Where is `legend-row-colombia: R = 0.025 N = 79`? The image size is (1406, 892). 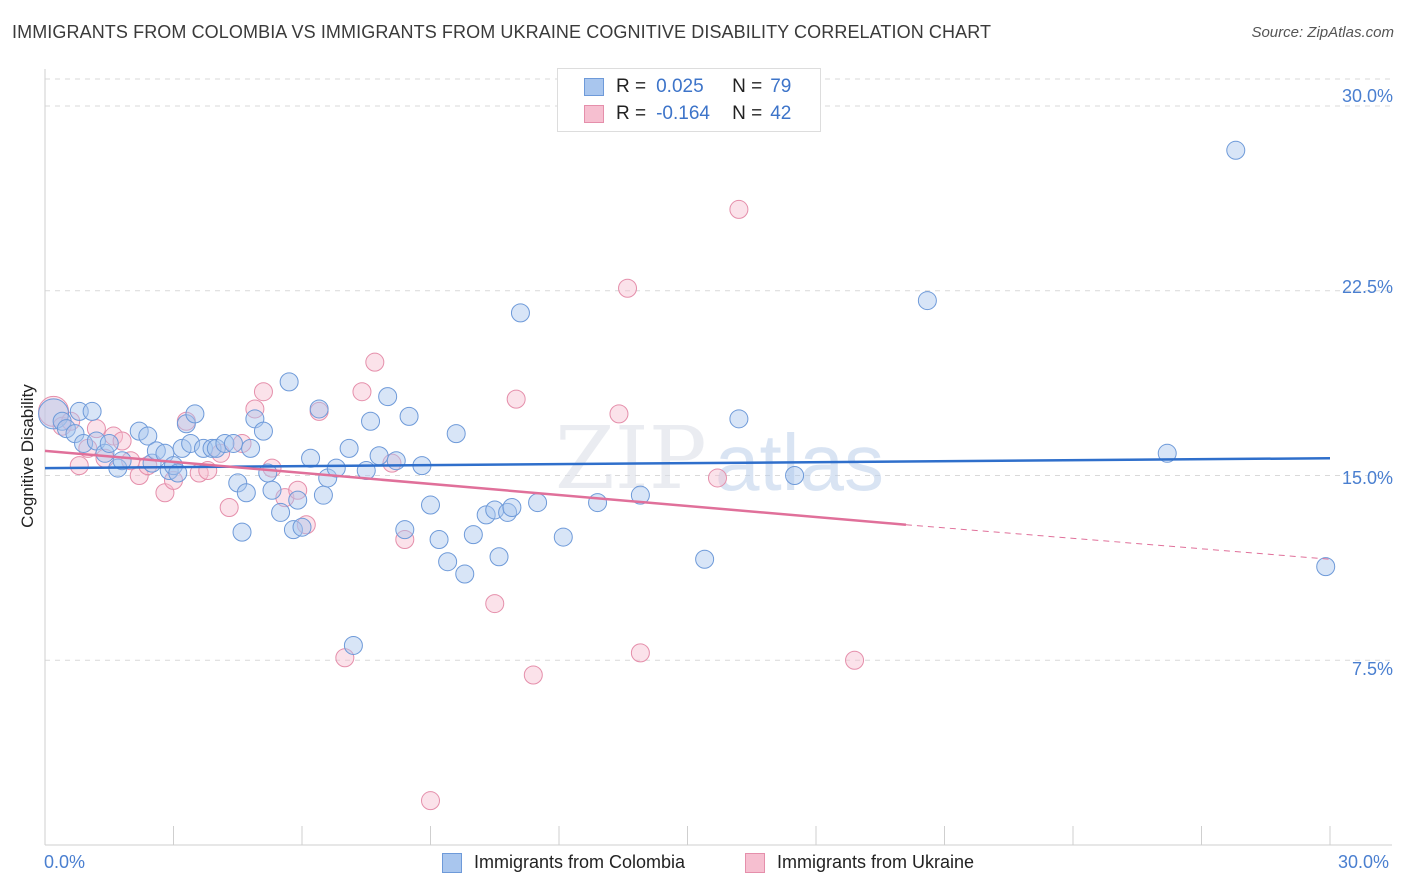 legend-row-colombia: R = 0.025 N = 79 is located at coordinates (687, 87).